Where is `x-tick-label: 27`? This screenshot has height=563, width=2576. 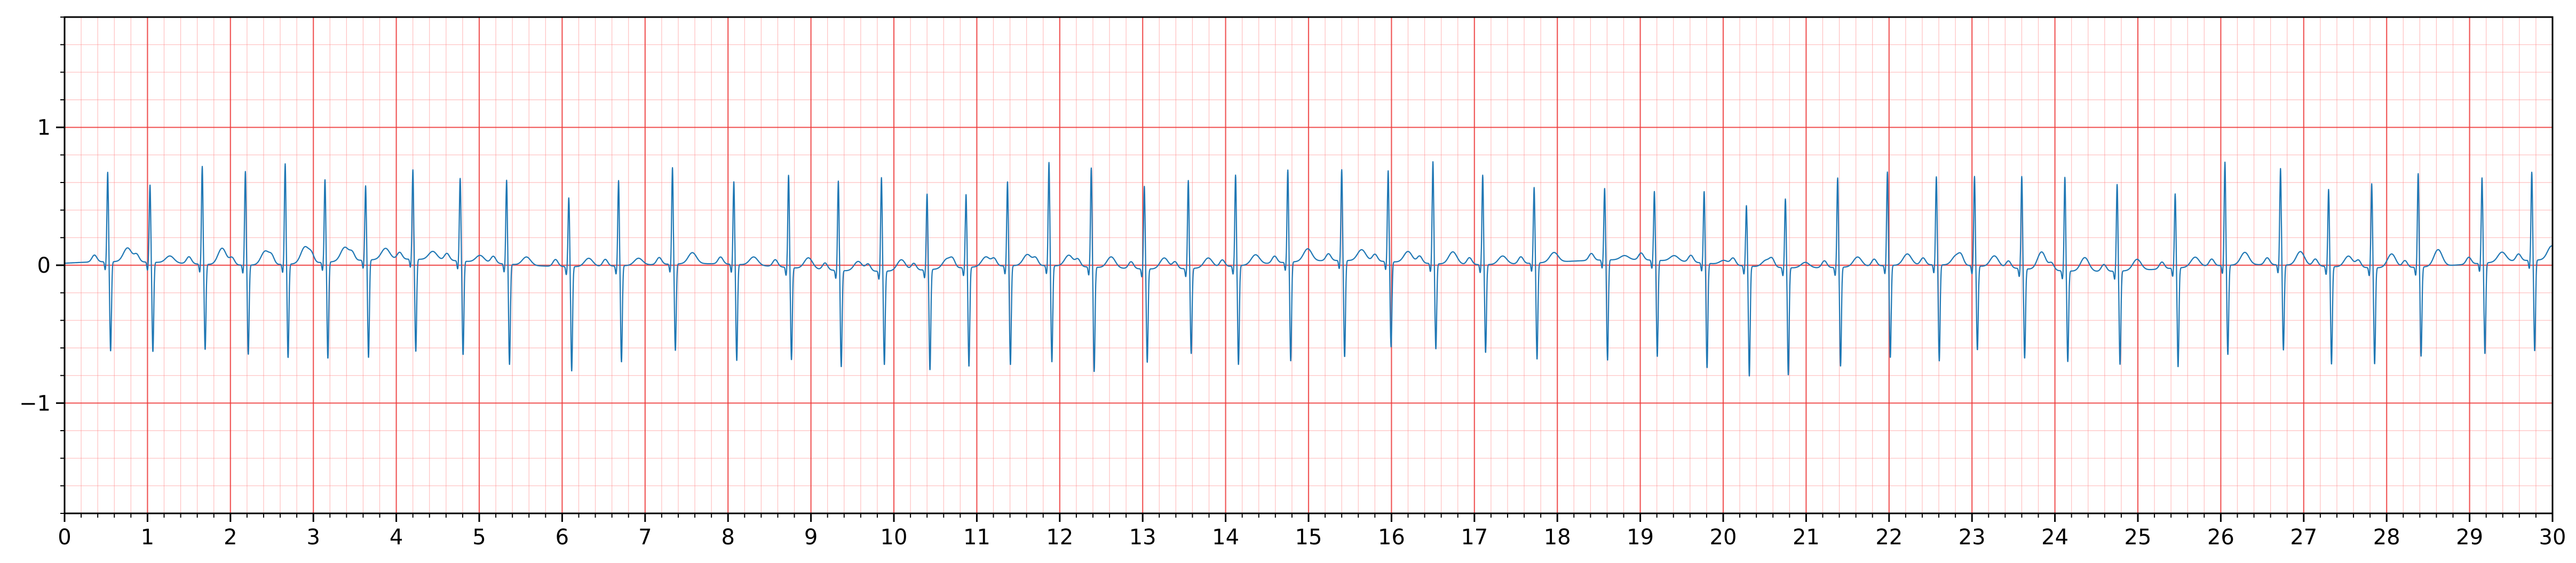 x-tick-label: 27 is located at coordinates (2303, 537).